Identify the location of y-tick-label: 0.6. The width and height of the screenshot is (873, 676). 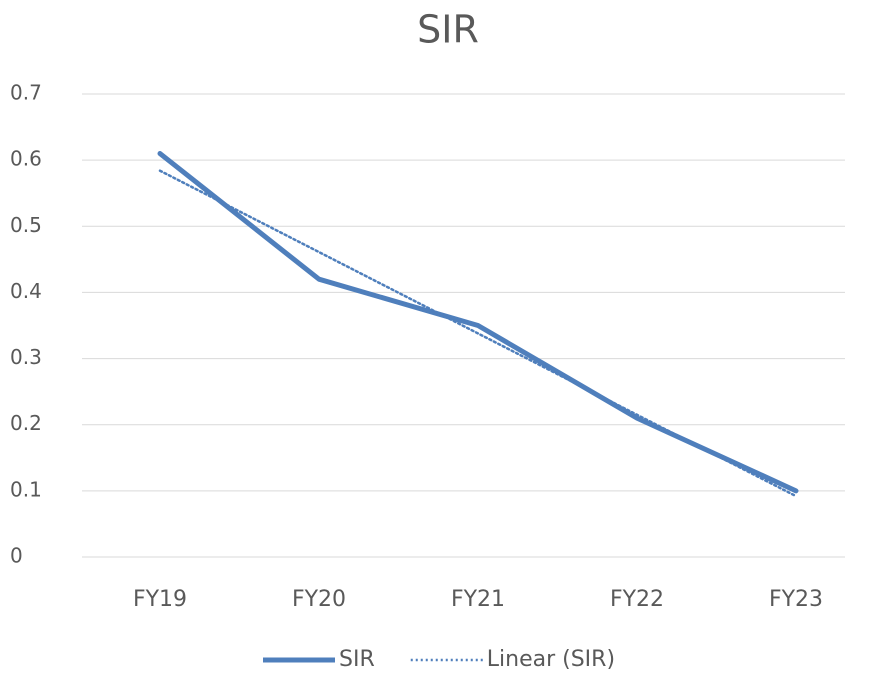
(26, 159).